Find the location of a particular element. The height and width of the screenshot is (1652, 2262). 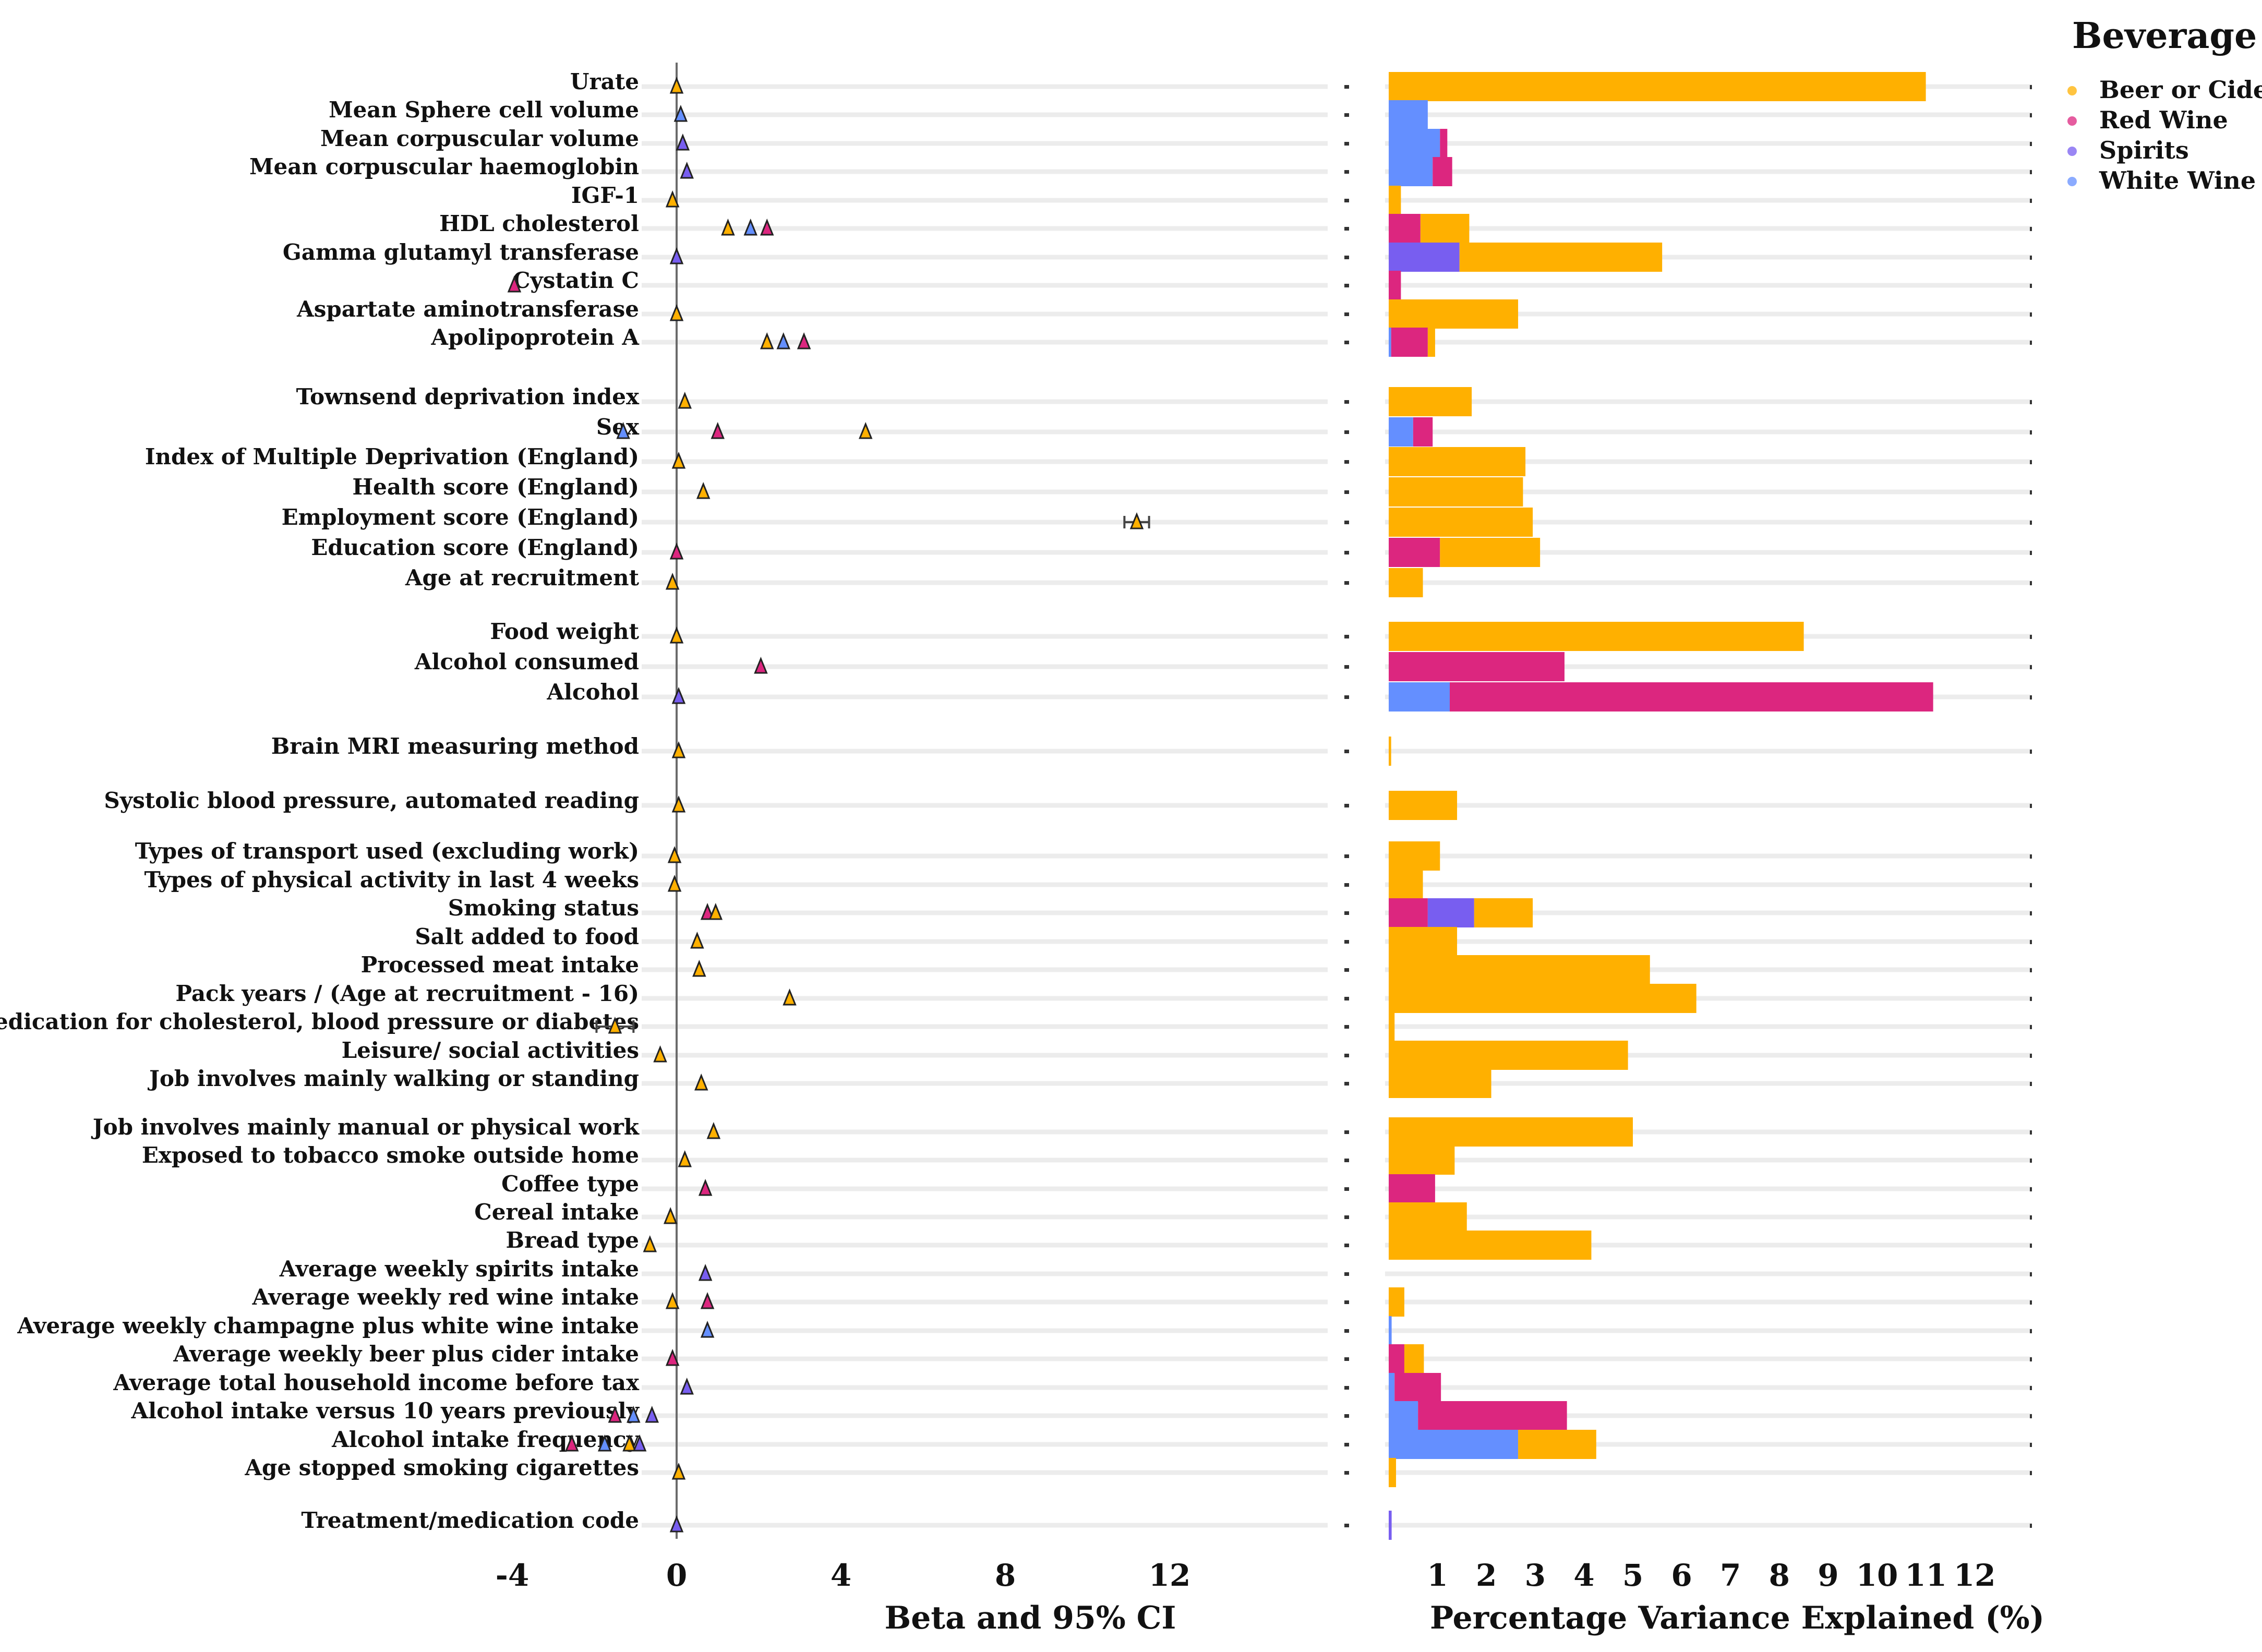

legend-title: Beverage is located at coordinates (2164, 36).